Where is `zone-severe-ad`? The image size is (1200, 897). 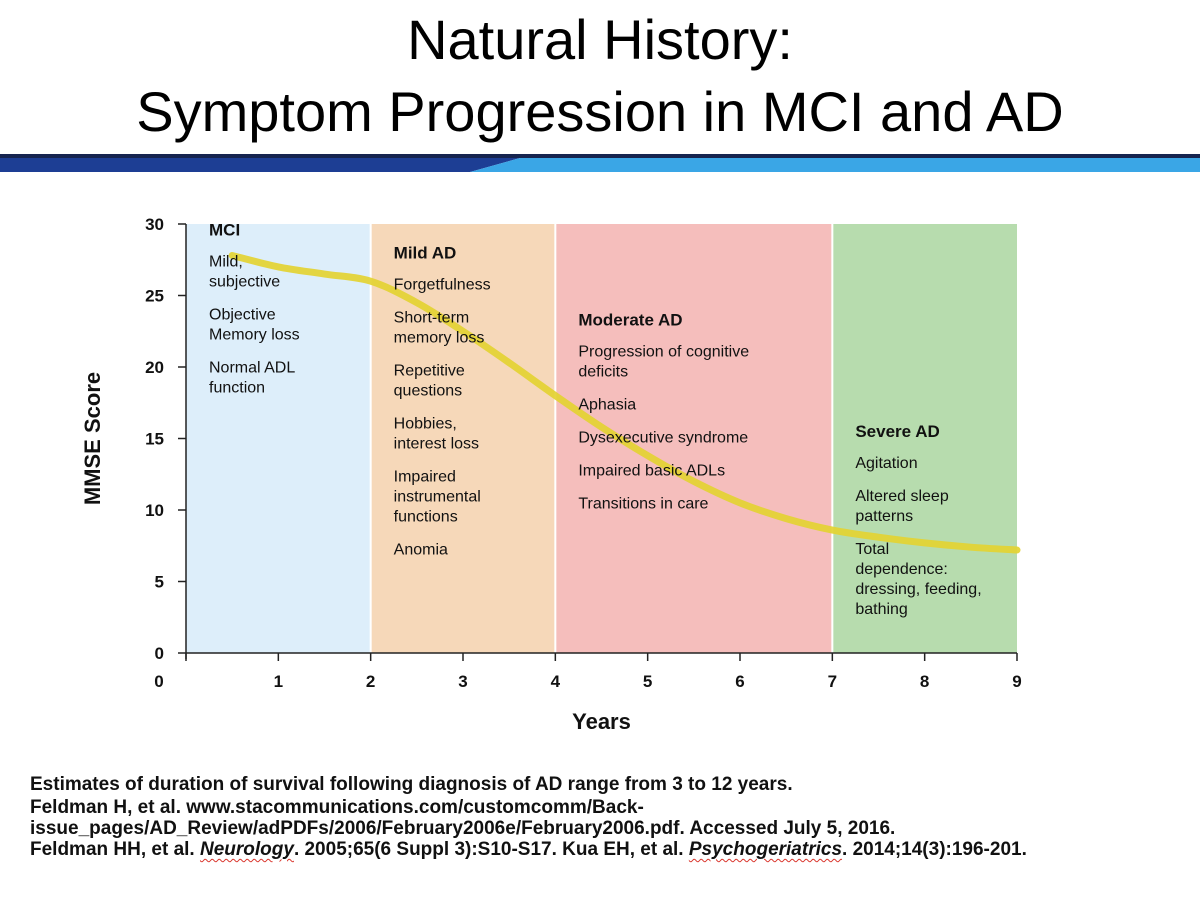 zone-severe-ad is located at coordinates (924, 438).